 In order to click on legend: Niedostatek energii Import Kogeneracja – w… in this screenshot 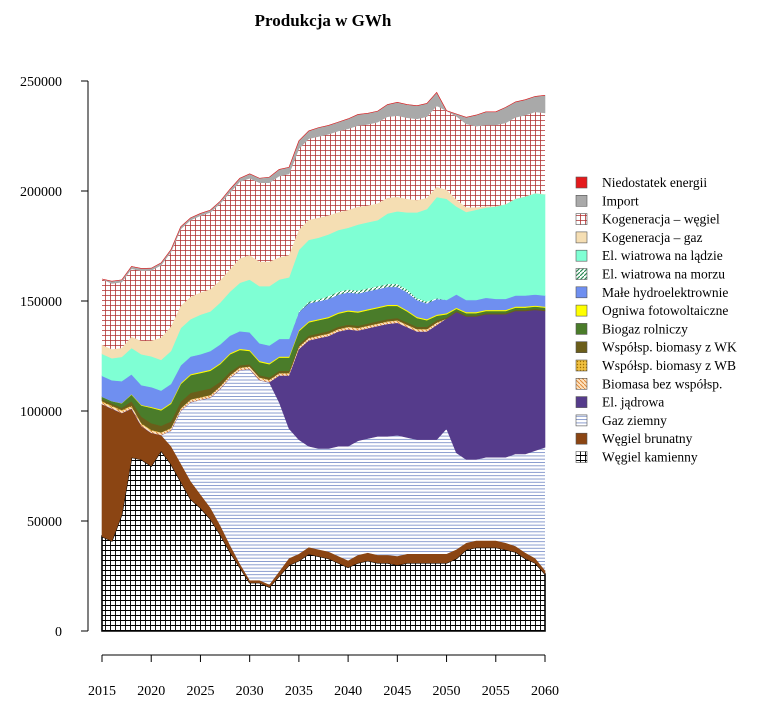, I will do `click(656, 320)`.